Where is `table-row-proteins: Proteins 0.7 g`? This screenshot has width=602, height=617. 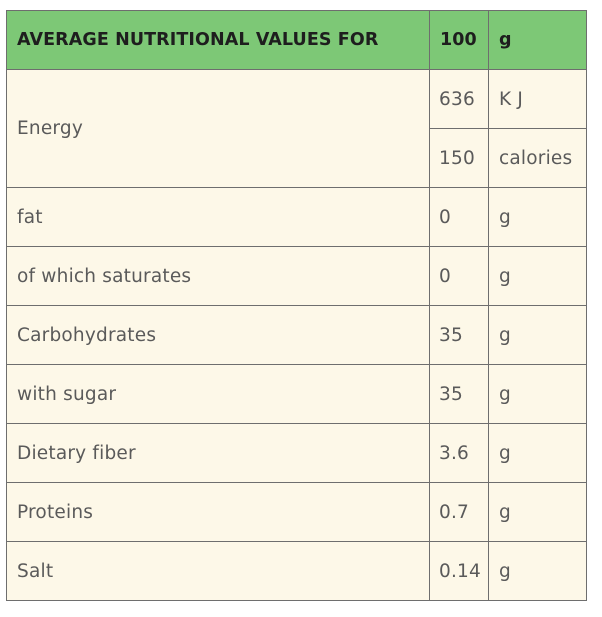 table-row-proteins: Proteins 0.7 g is located at coordinates (296, 512).